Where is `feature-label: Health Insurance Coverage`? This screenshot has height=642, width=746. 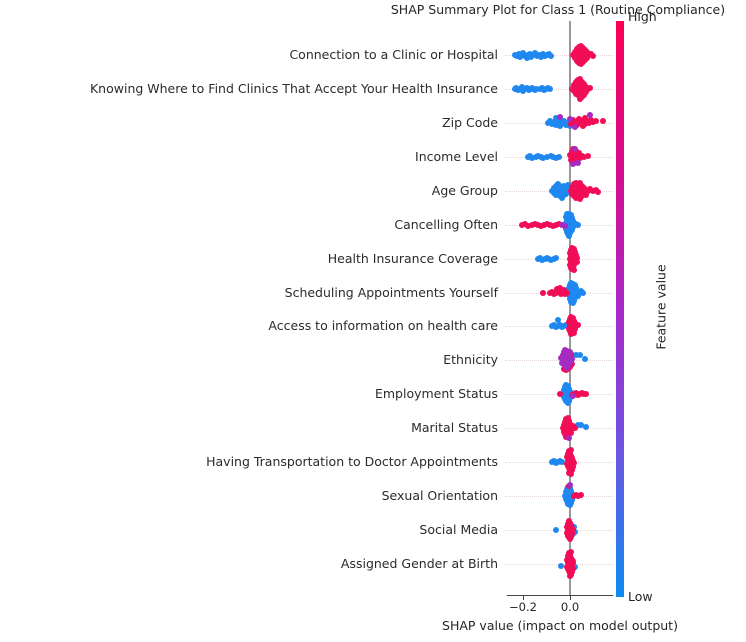
feature-label: Health Insurance Coverage is located at coordinates (412, 258).